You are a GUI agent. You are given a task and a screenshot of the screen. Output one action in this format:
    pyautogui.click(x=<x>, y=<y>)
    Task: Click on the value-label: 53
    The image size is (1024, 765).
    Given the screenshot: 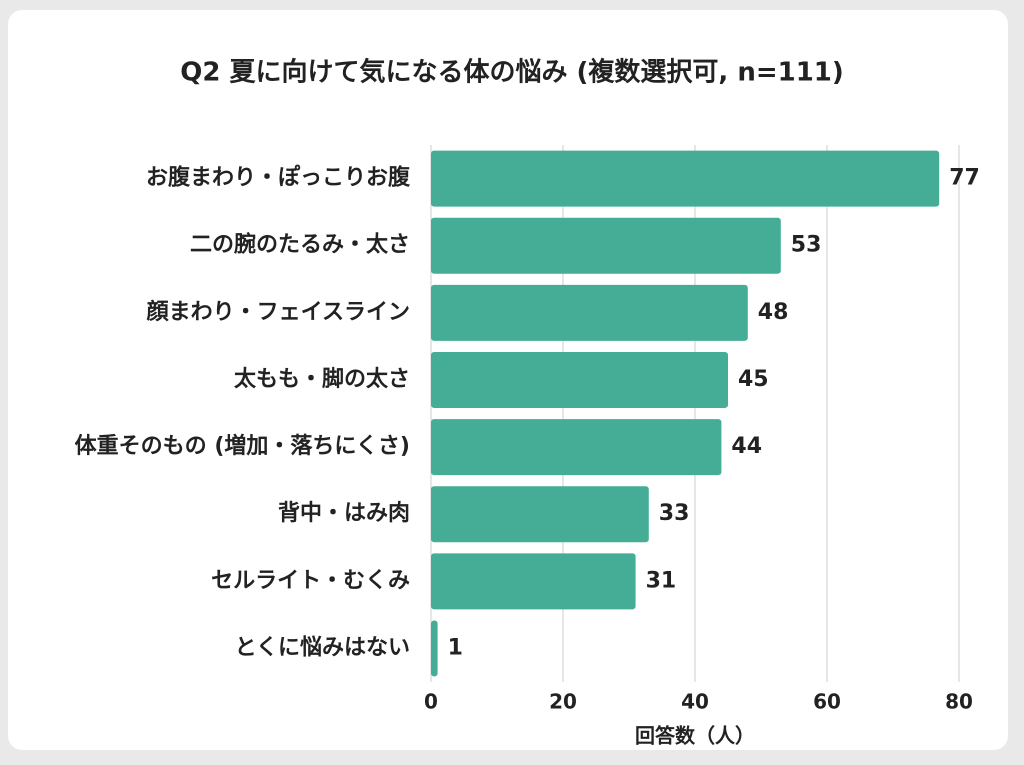 What is the action you would take?
    pyautogui.click(x=806, y=245)
    